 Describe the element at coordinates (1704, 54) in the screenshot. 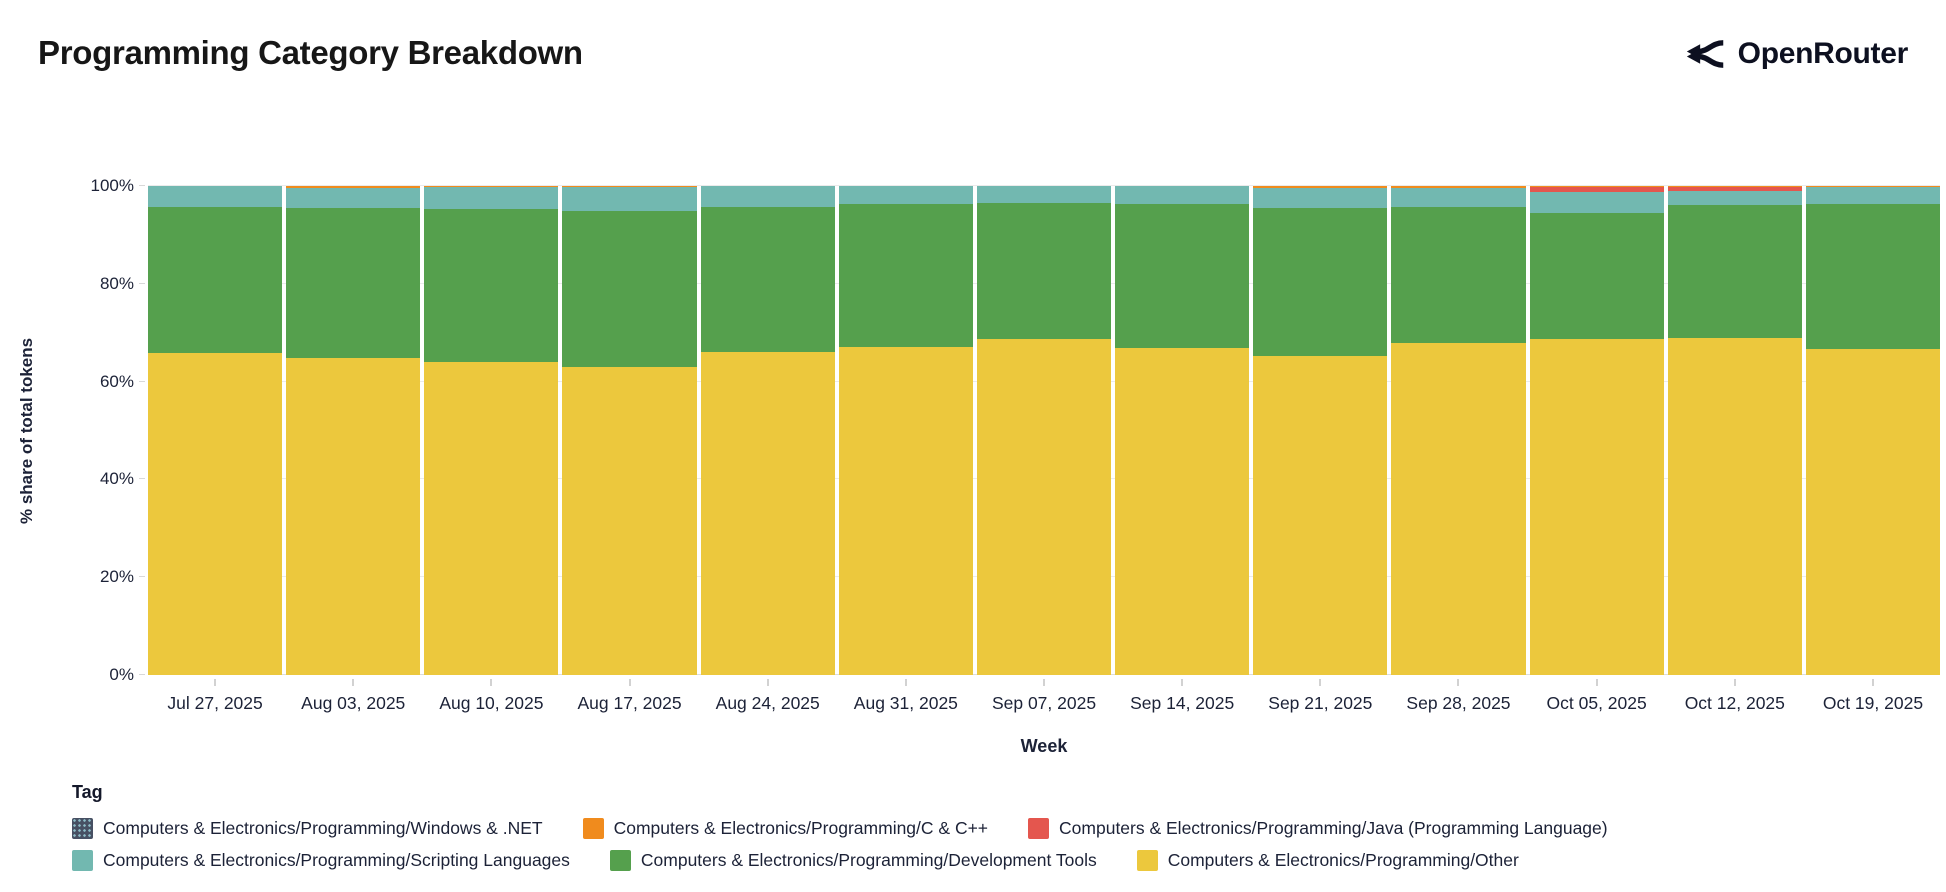

I see `openrouter-logo-icon` at that location.